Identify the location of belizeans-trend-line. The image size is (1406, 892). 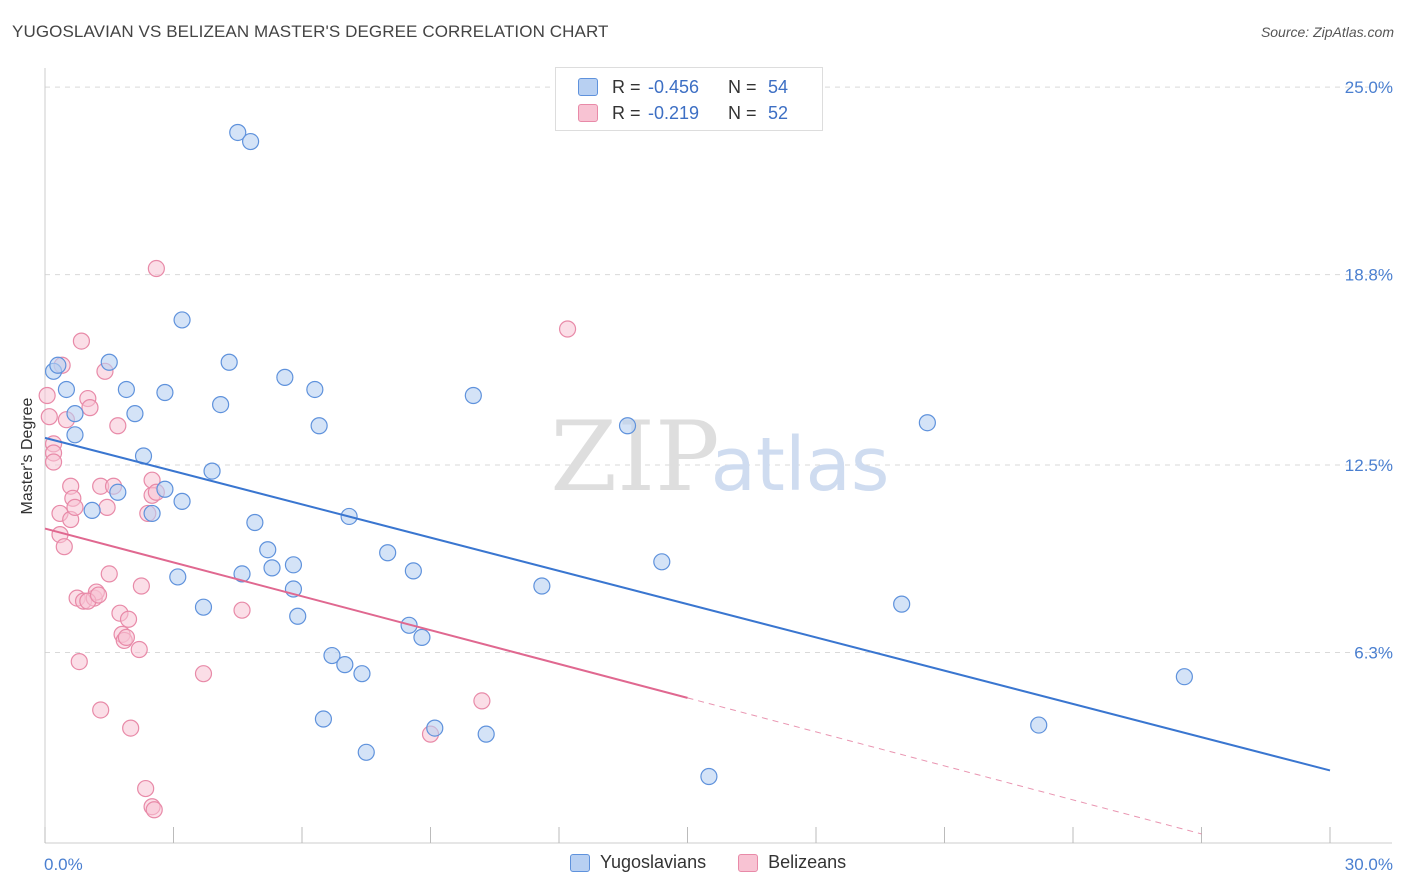
(366, 613).